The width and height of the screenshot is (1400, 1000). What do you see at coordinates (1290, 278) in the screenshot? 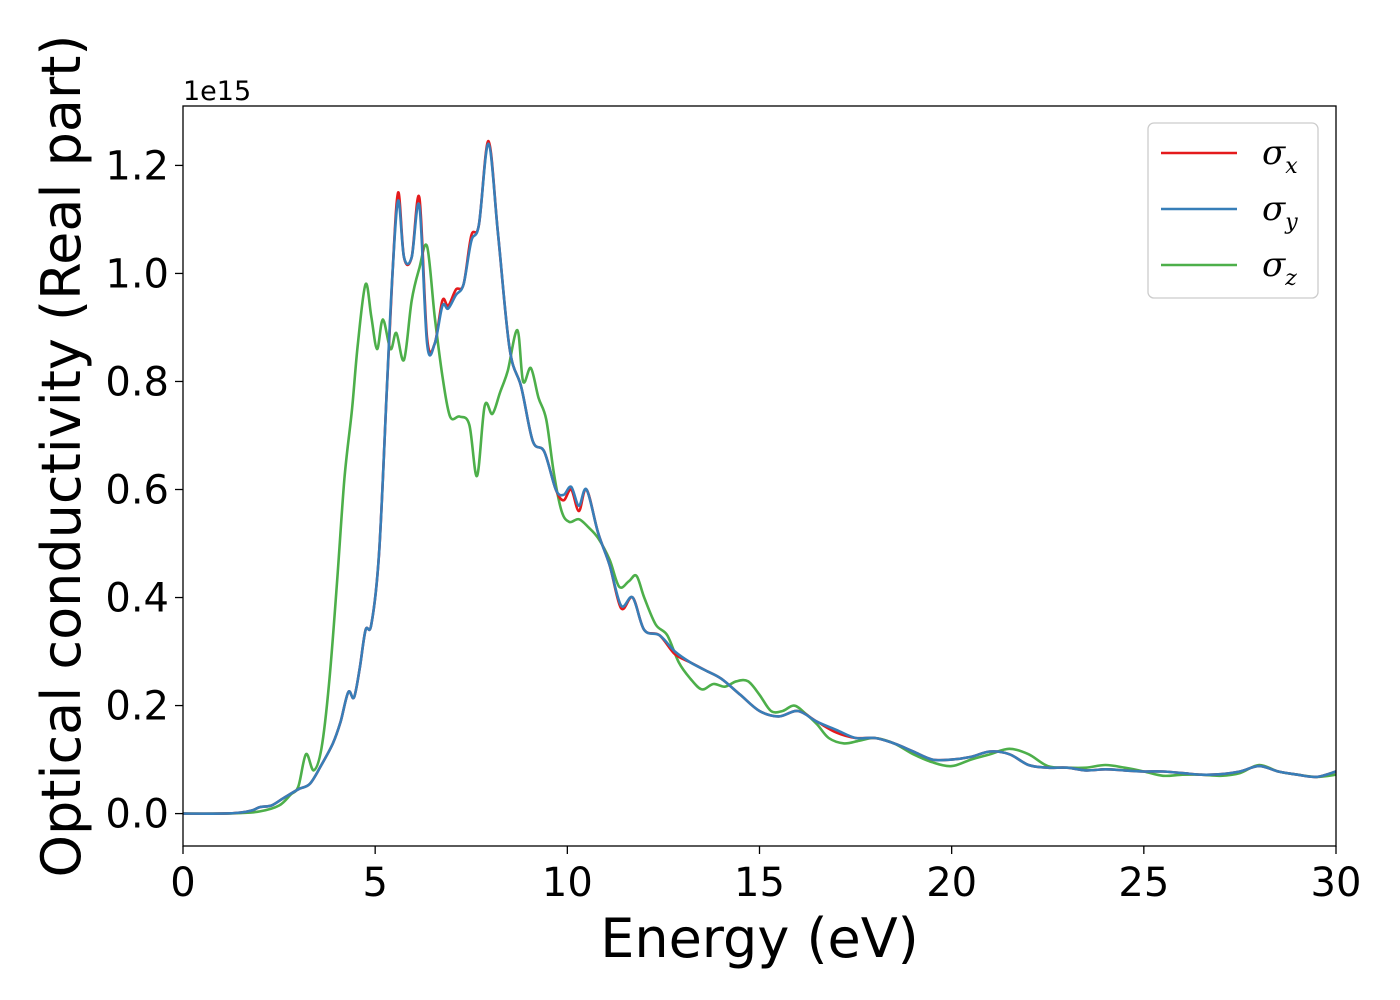
I see `legend-subscript: z` at bounding box center [1290, 278].